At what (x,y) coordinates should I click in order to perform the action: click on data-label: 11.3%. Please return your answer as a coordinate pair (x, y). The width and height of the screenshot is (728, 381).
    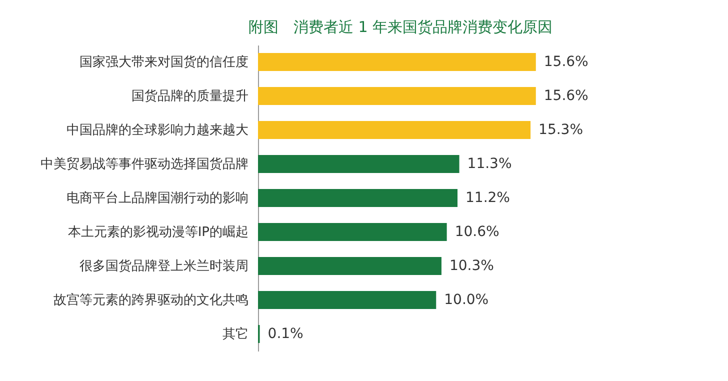
    Looking at the image, I should click on (489, 164).